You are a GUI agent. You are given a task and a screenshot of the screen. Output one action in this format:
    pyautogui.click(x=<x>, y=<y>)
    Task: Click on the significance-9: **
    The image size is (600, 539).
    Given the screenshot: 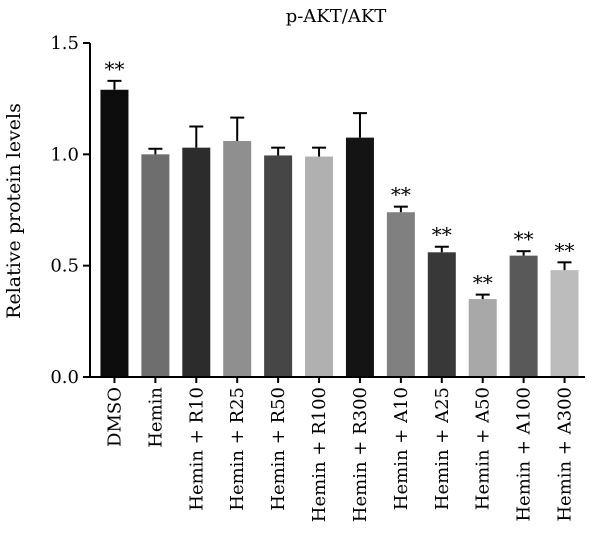 What is the action you would take?
    pyautogui.click(x=442, y=235)
    